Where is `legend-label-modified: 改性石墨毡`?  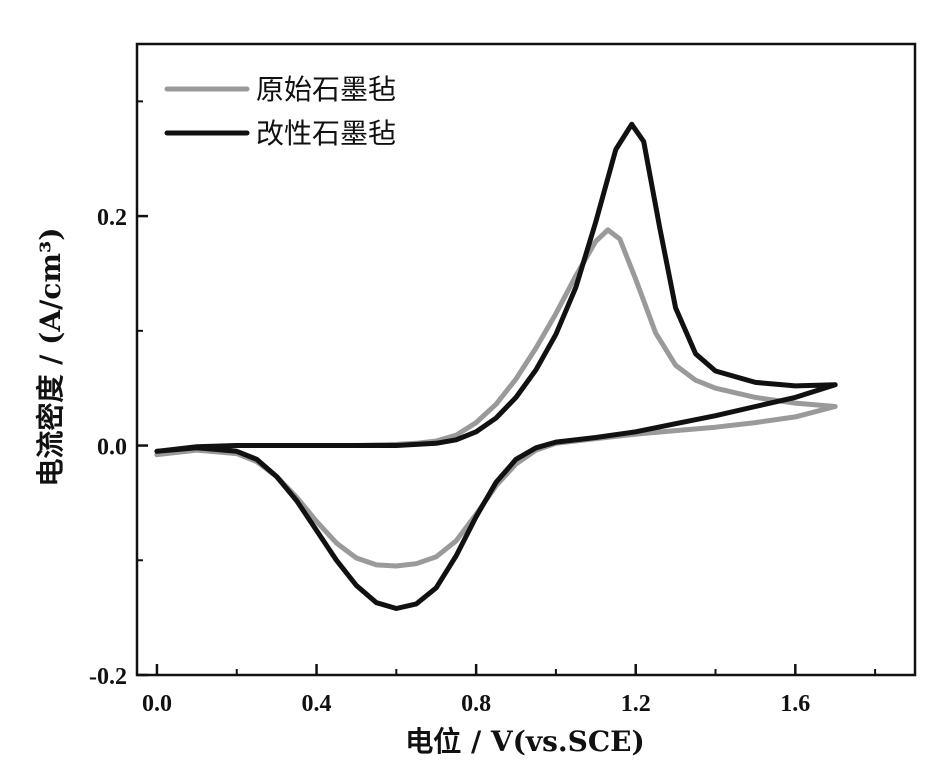
legend-label-modified: 改性石墨毡 is located at coordinates (326, 133).